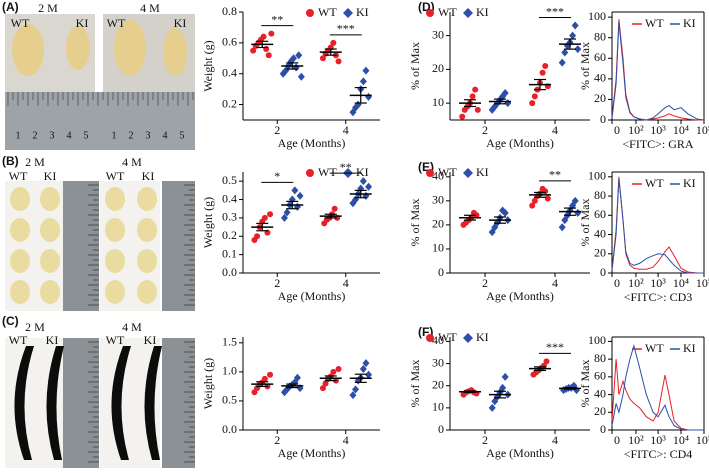 This screenshot has width=709, height=473. Describe the element at coordinates (415, 384) in the screenshot. I see `y-axis-label: % of Max` at that location.